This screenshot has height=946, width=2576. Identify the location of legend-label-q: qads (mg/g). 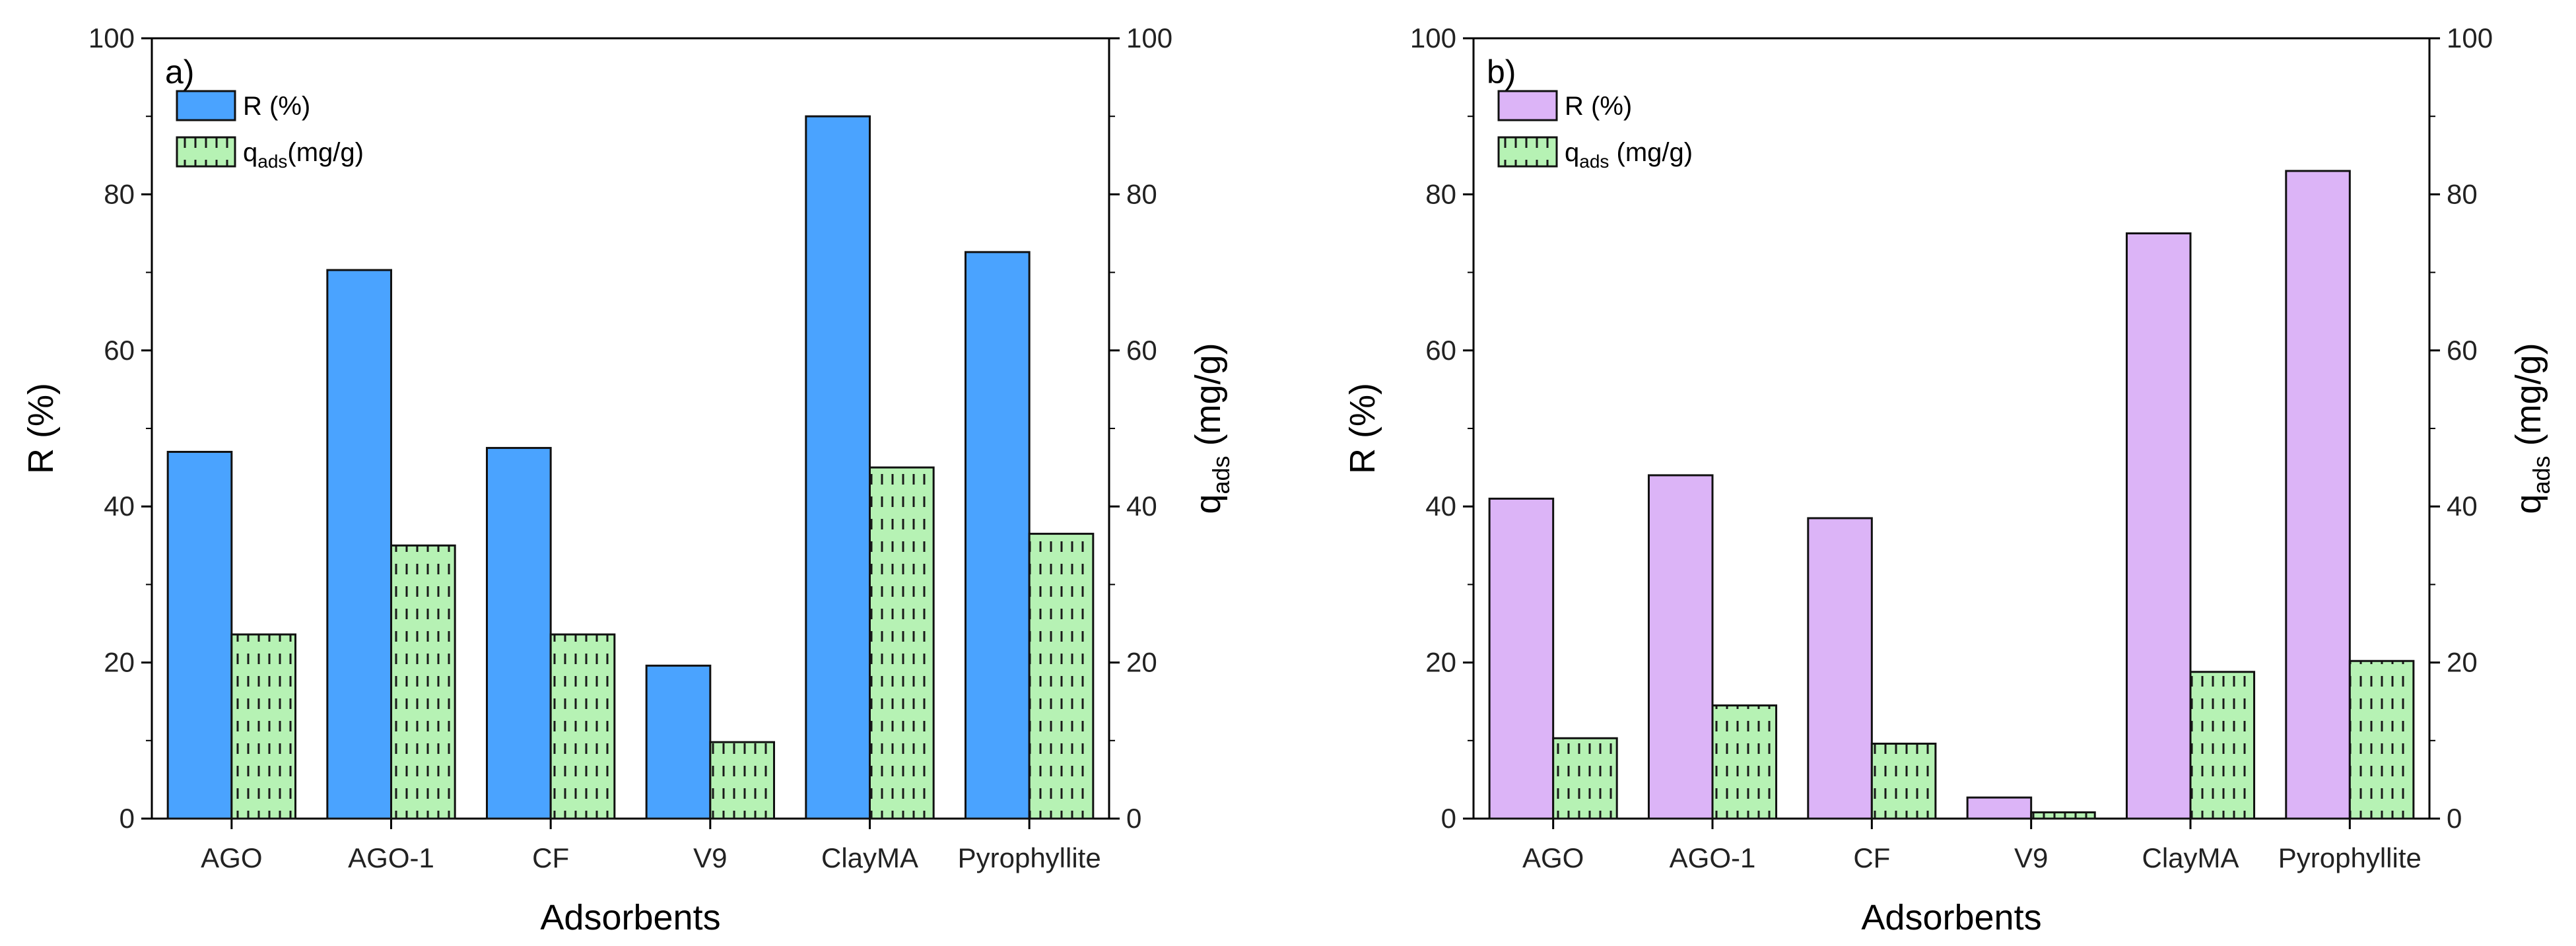
(1629, 155).